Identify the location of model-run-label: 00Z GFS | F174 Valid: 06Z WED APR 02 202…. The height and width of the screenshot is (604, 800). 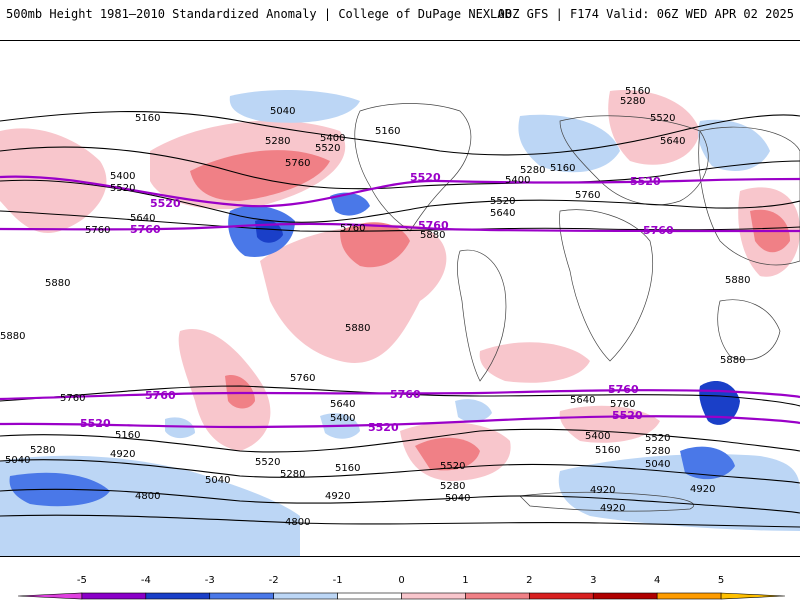
(645, 14).